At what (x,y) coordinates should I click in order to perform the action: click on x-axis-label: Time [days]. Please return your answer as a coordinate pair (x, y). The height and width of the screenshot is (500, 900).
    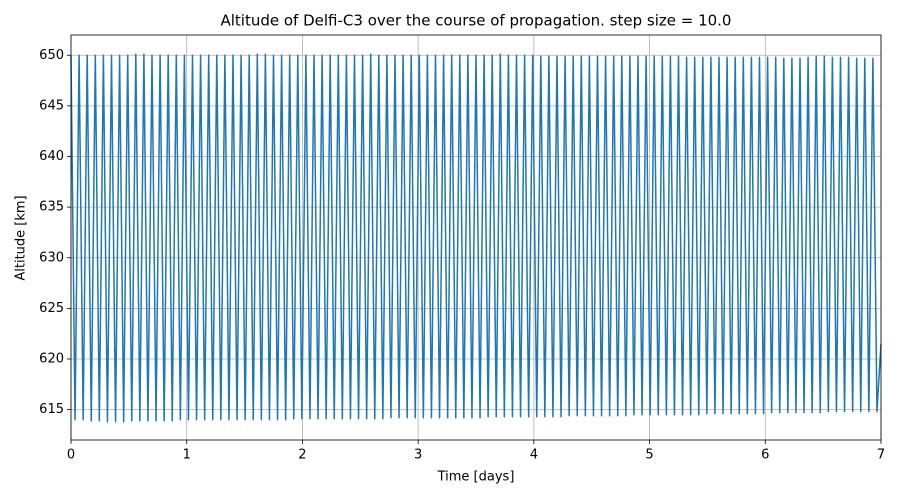
    Looking at the image, I should click on (476, 477).